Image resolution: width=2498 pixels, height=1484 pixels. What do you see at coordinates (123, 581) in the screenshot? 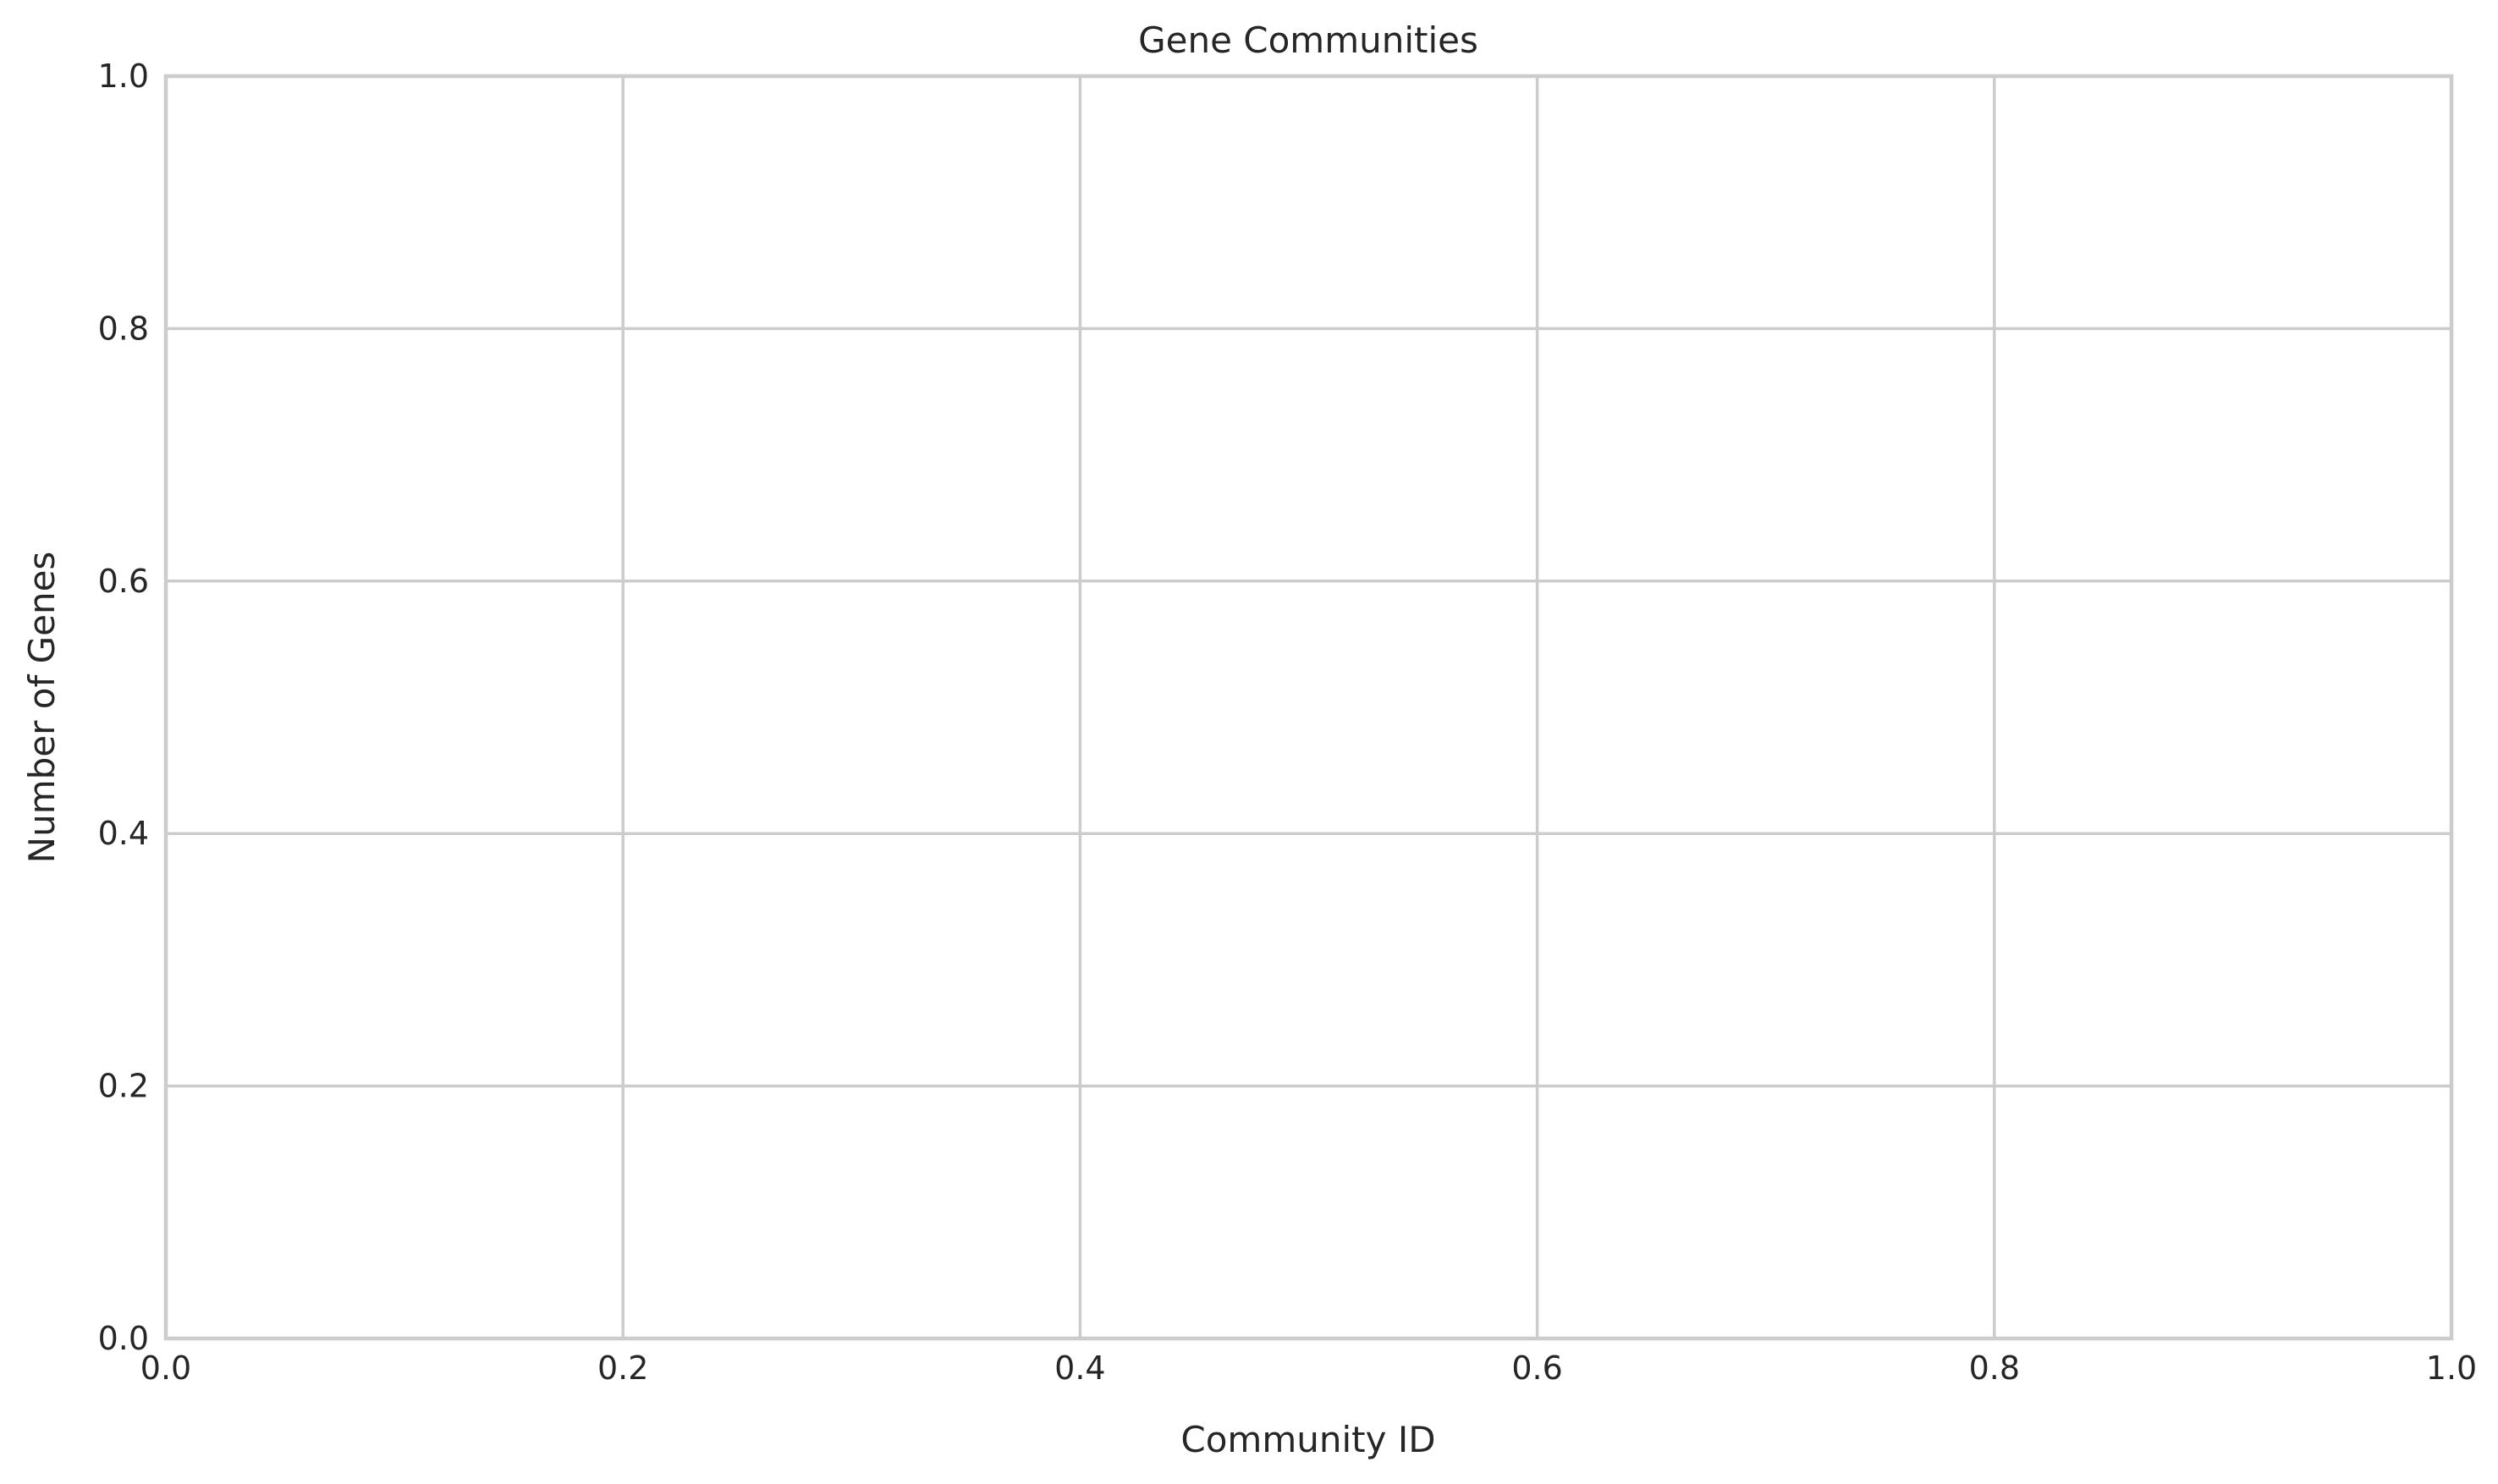
I see `y-tick-label: 0.6` at bounding box center [123, 581].